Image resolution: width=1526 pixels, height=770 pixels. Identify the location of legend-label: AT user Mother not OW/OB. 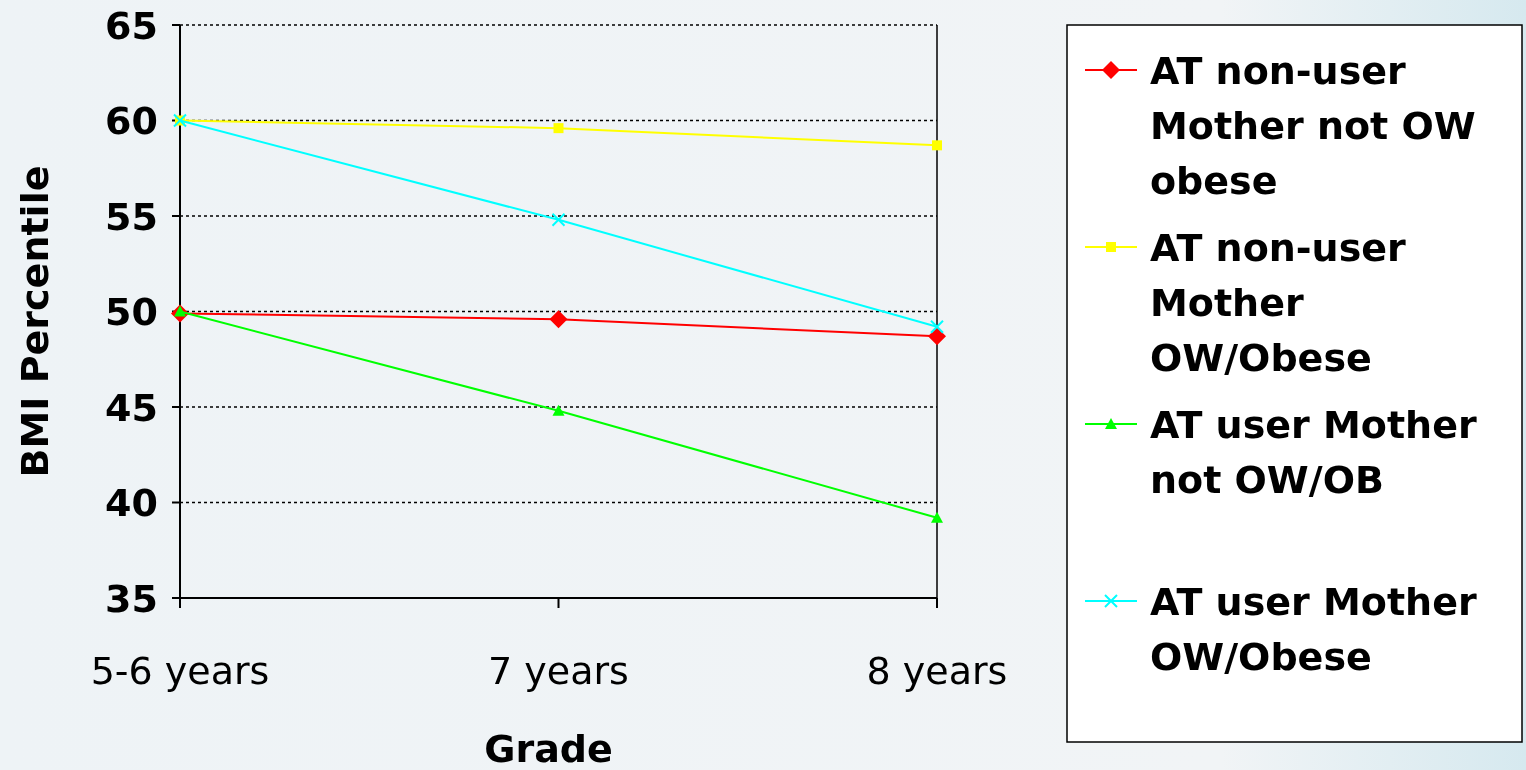
(1313, 452).